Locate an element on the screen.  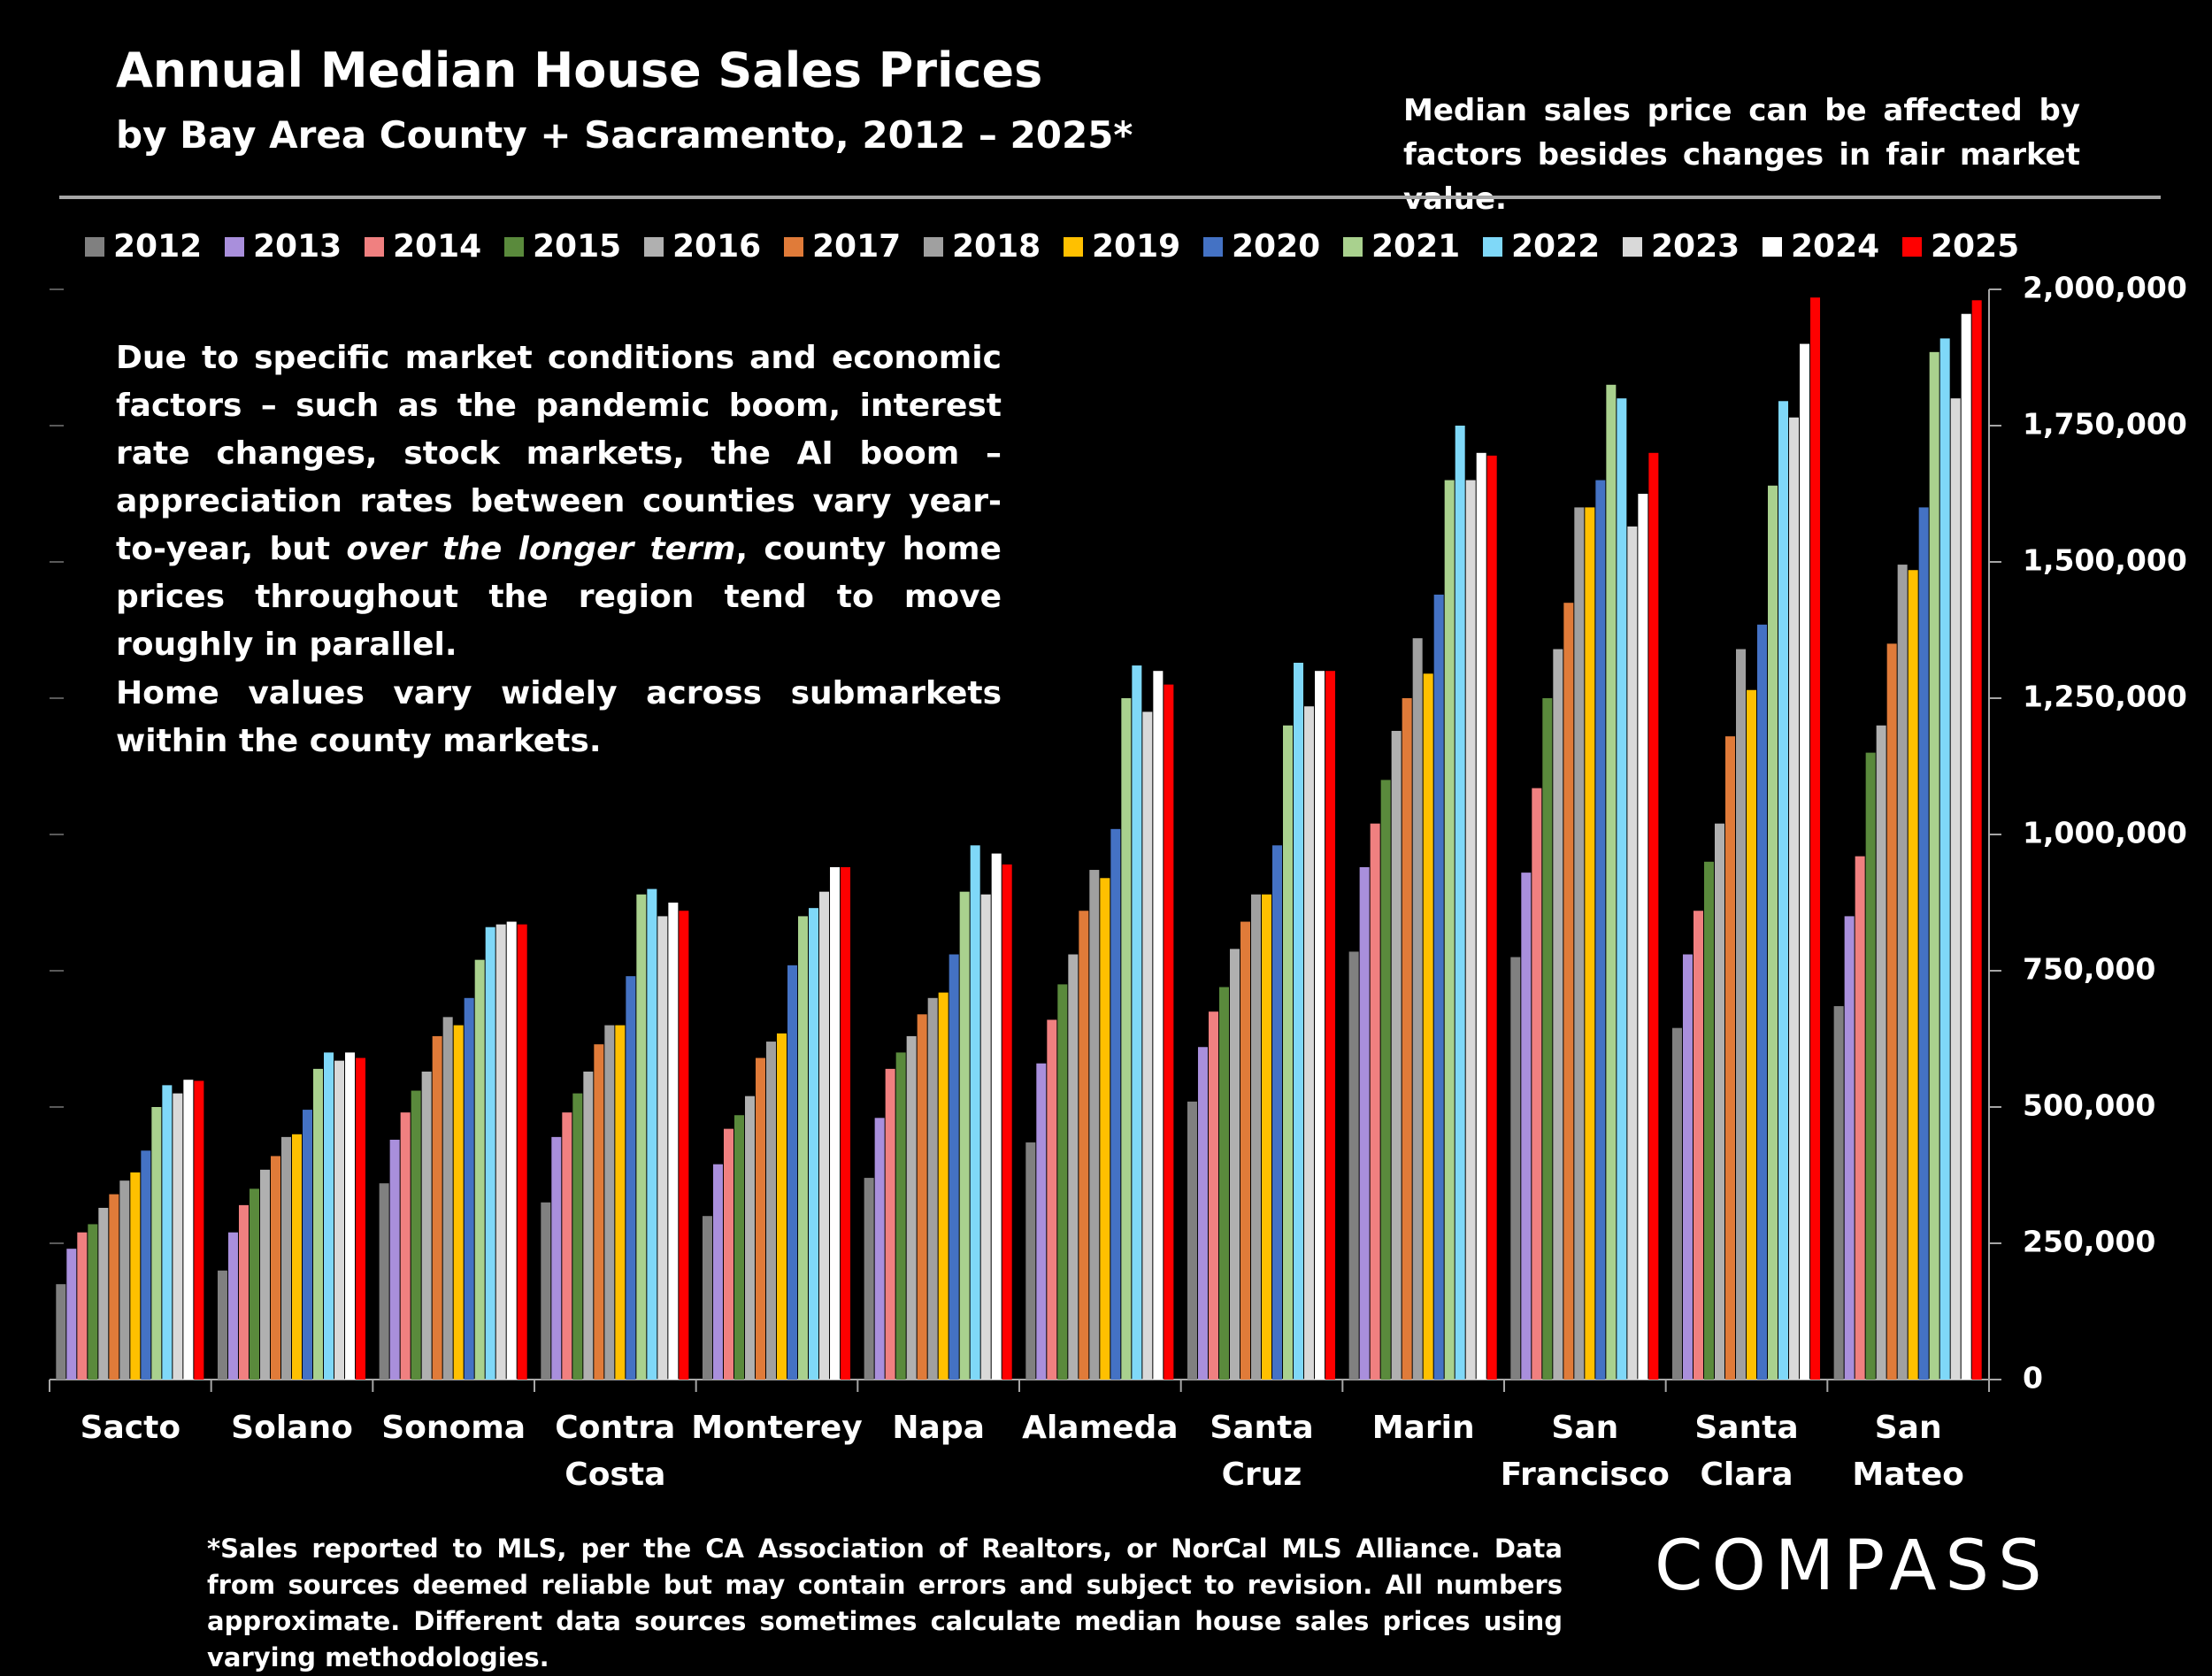
divider is located at coordinates (1110, 197).